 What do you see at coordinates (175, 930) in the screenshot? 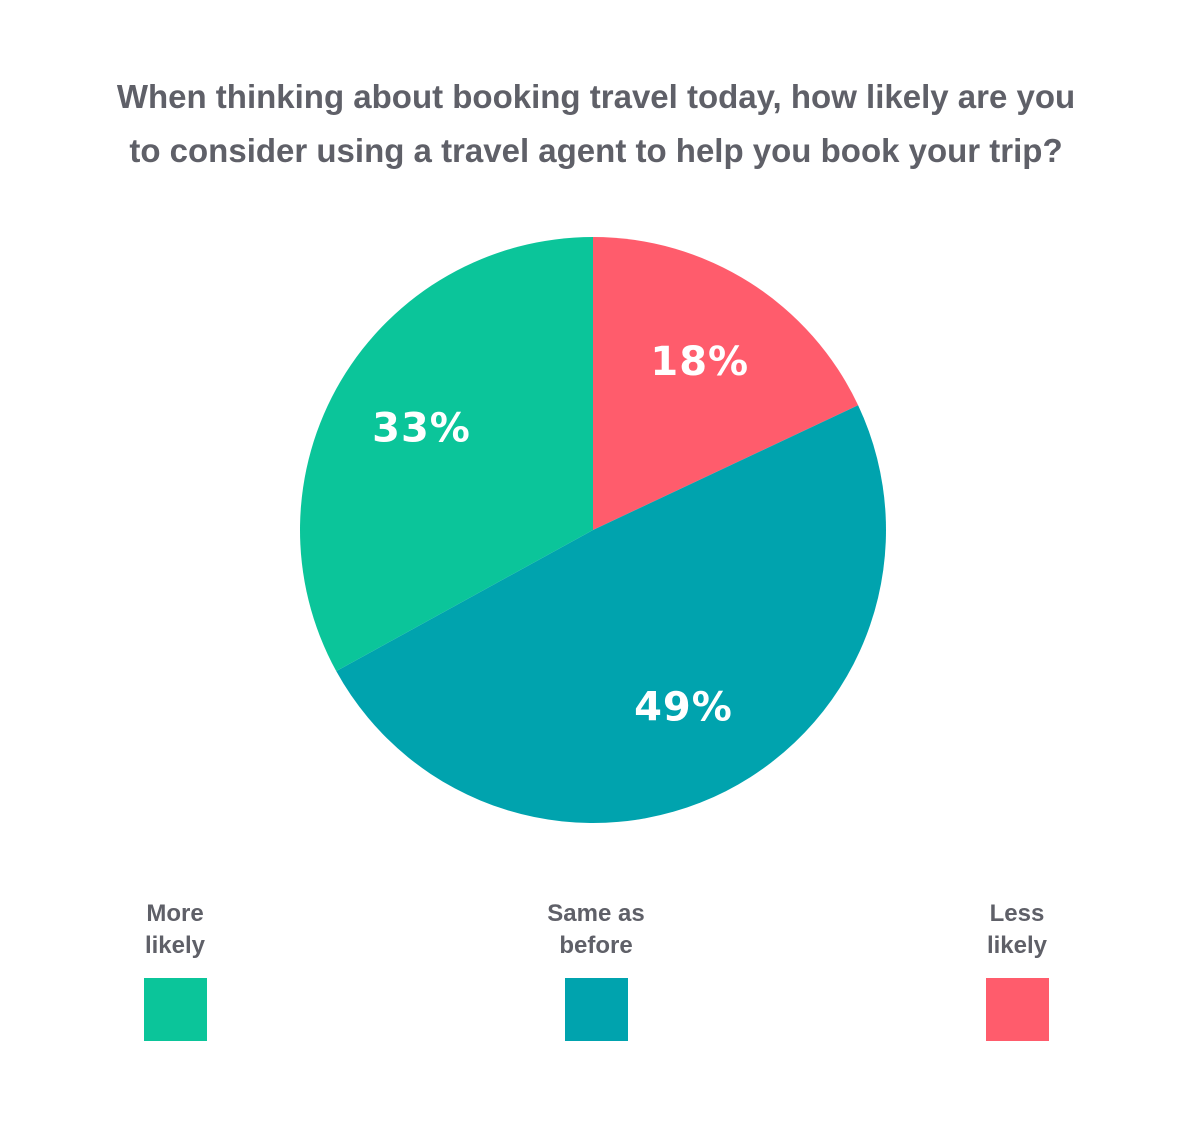
I see `legend-label-more-likely: More likely` at bounding box center [175, 930].